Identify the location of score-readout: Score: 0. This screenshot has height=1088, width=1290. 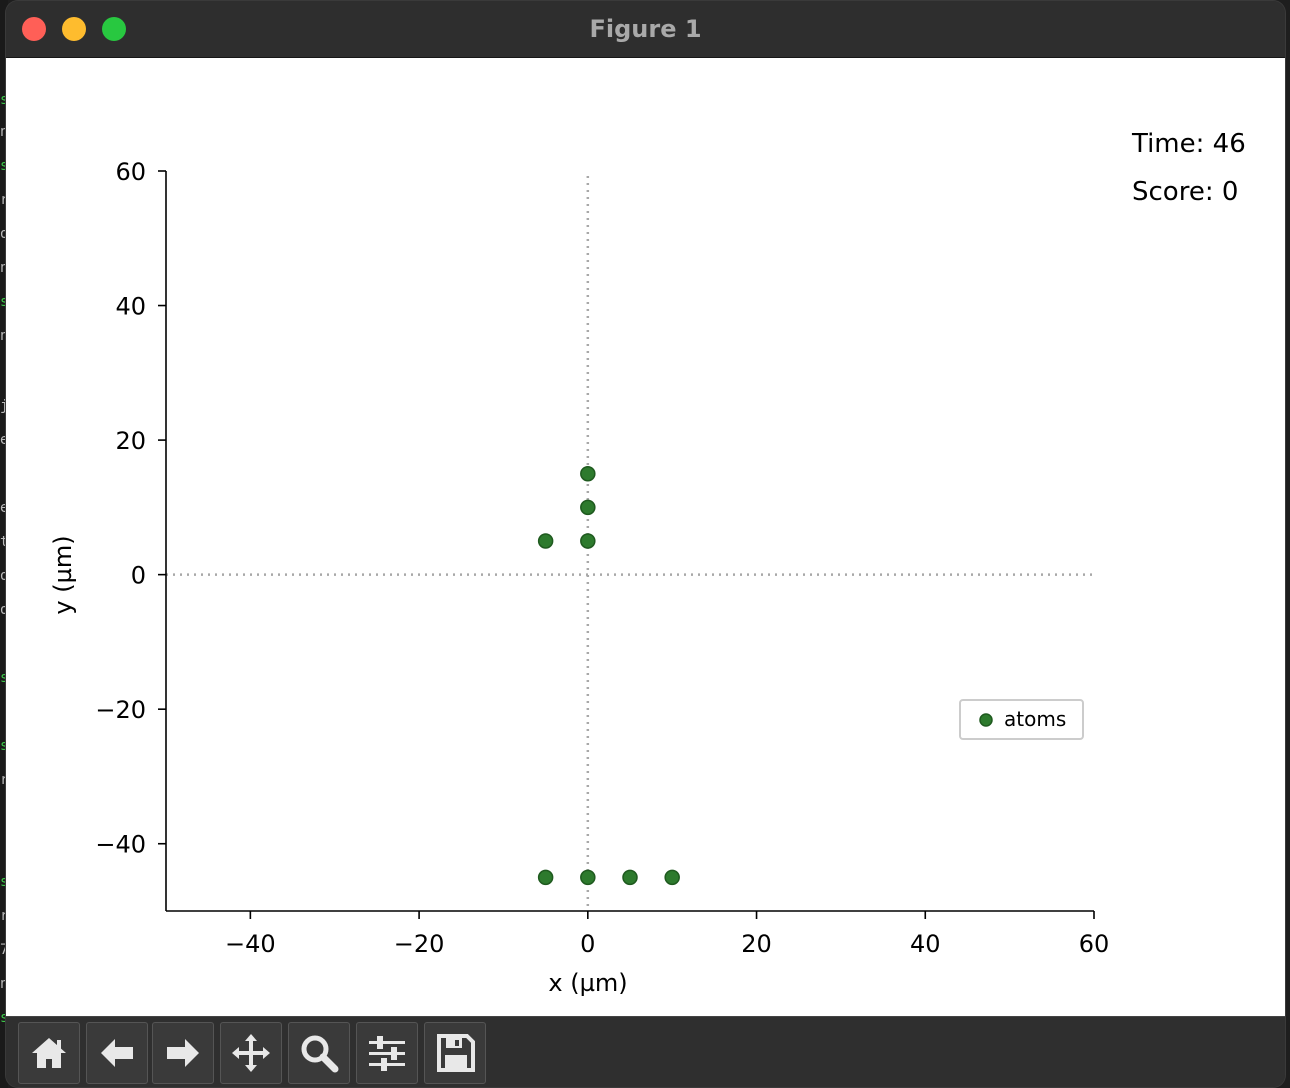
(1185, 192).